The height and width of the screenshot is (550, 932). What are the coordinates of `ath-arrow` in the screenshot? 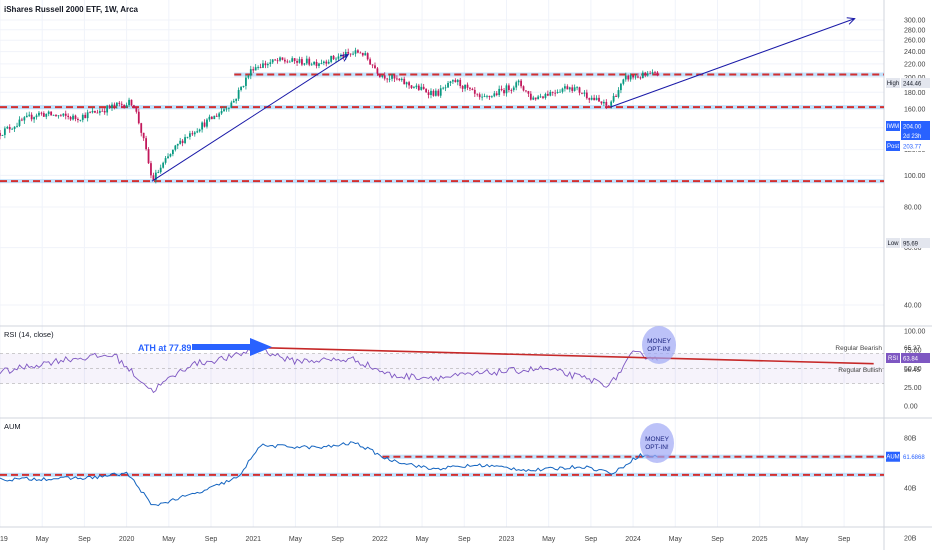 It's located at (232, 347).